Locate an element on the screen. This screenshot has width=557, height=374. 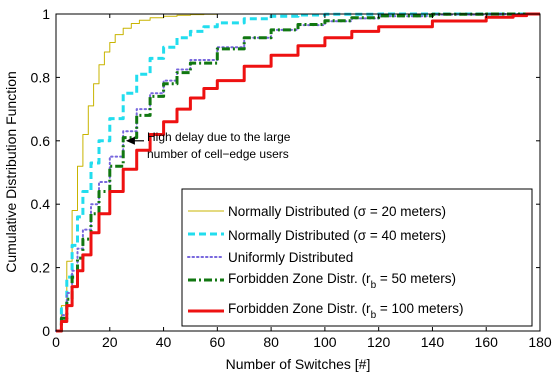
legend-label-normal-sigma-40: Normally Distributed (σ = 40 meters) is located at coordinates (337, 235).